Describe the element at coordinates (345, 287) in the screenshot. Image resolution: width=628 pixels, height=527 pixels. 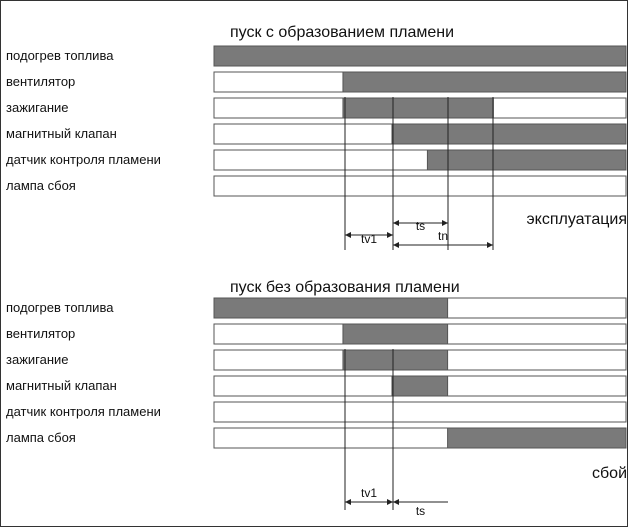
I see `section-title: пуск без образования пламени` at that location.